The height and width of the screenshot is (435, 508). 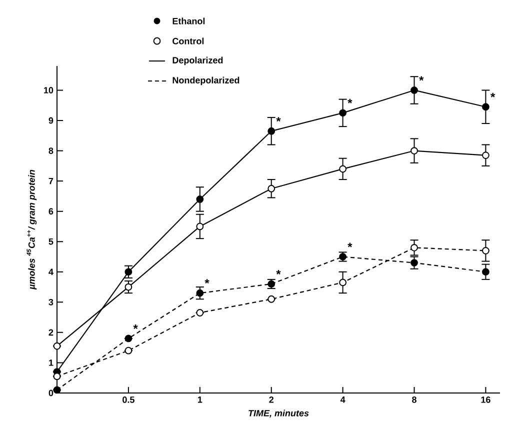 I want to click on x-tick-label: 16, so click(x=485, y=399).